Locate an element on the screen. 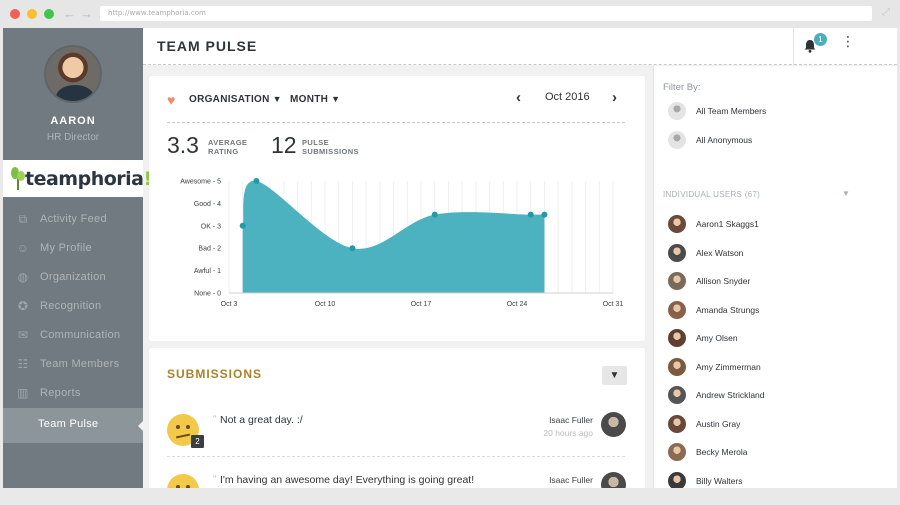 This screenshot has width=900, height=505. logo-text: teamphoria! is located at coordinates (88, 179).